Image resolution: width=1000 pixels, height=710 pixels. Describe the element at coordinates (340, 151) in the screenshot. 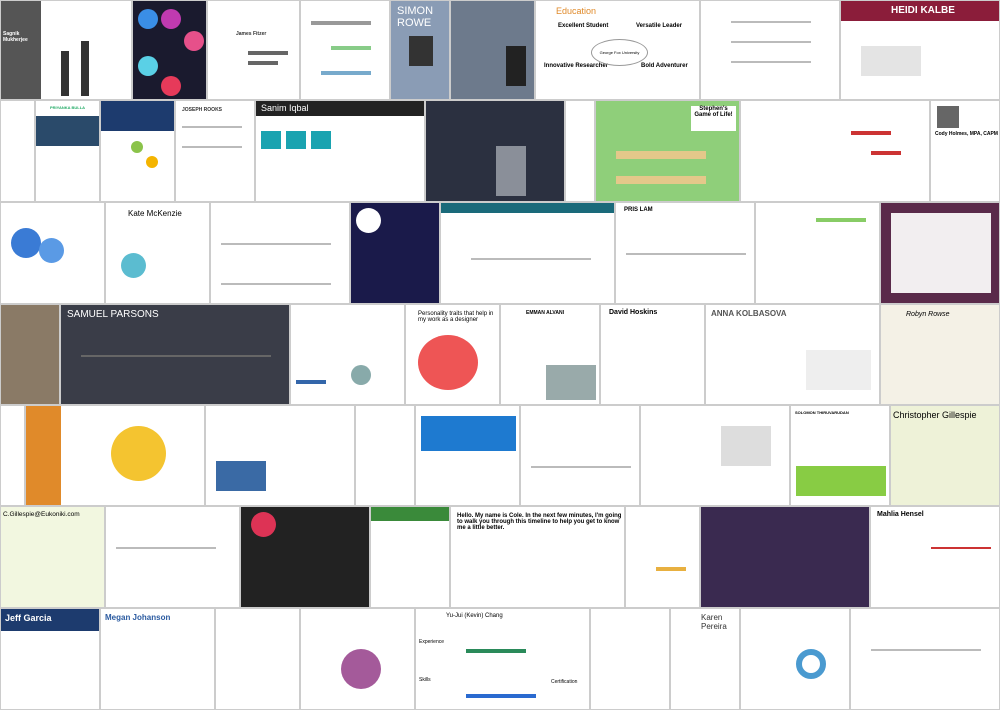

I see `tile: Sanim Iqbal` at that location.